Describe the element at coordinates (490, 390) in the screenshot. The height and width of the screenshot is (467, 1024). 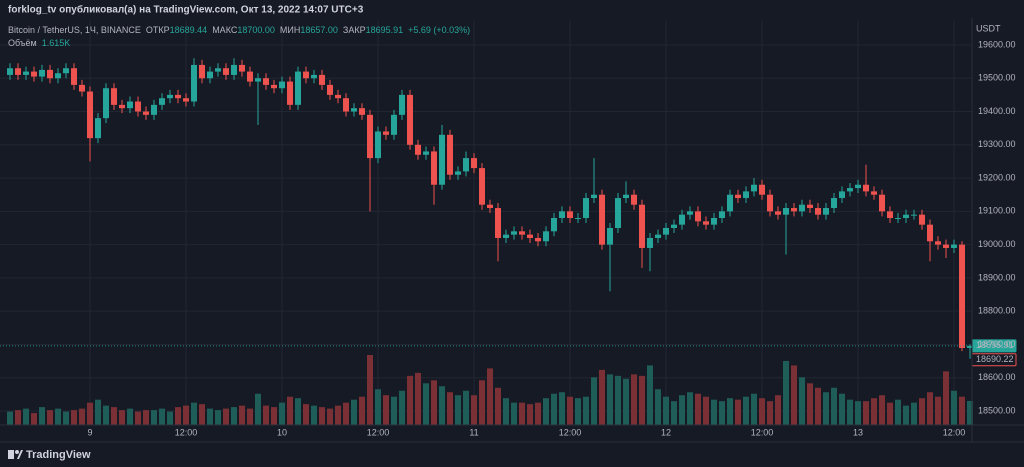
I see `volume-pane` at that location.